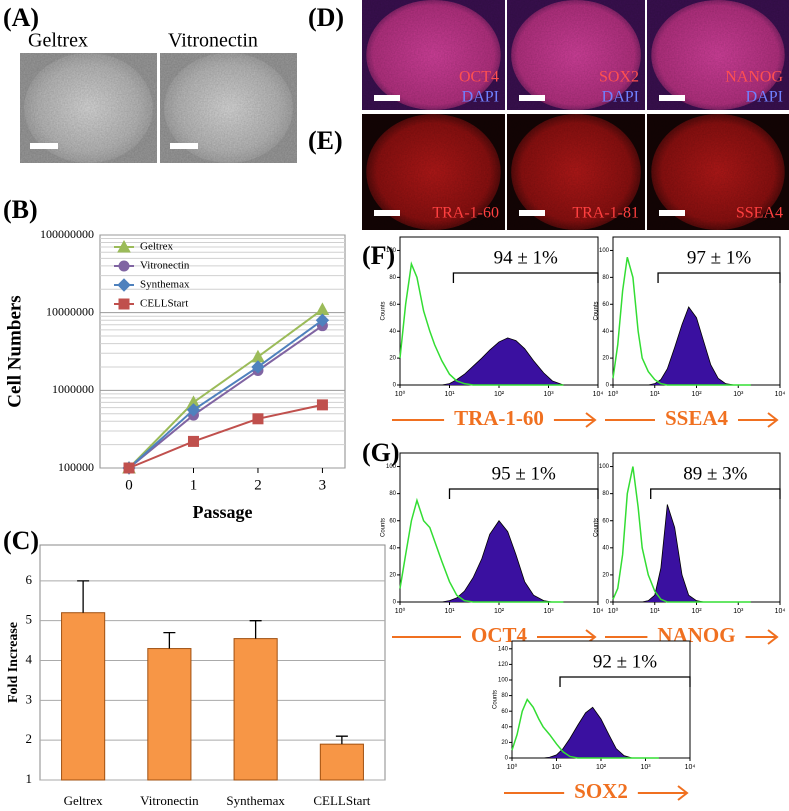 This screenshot has height=811, width=789. Describe the element at coordinates (164, 304) in the screenshot. I see `legend-label: CELLStart` at that location.